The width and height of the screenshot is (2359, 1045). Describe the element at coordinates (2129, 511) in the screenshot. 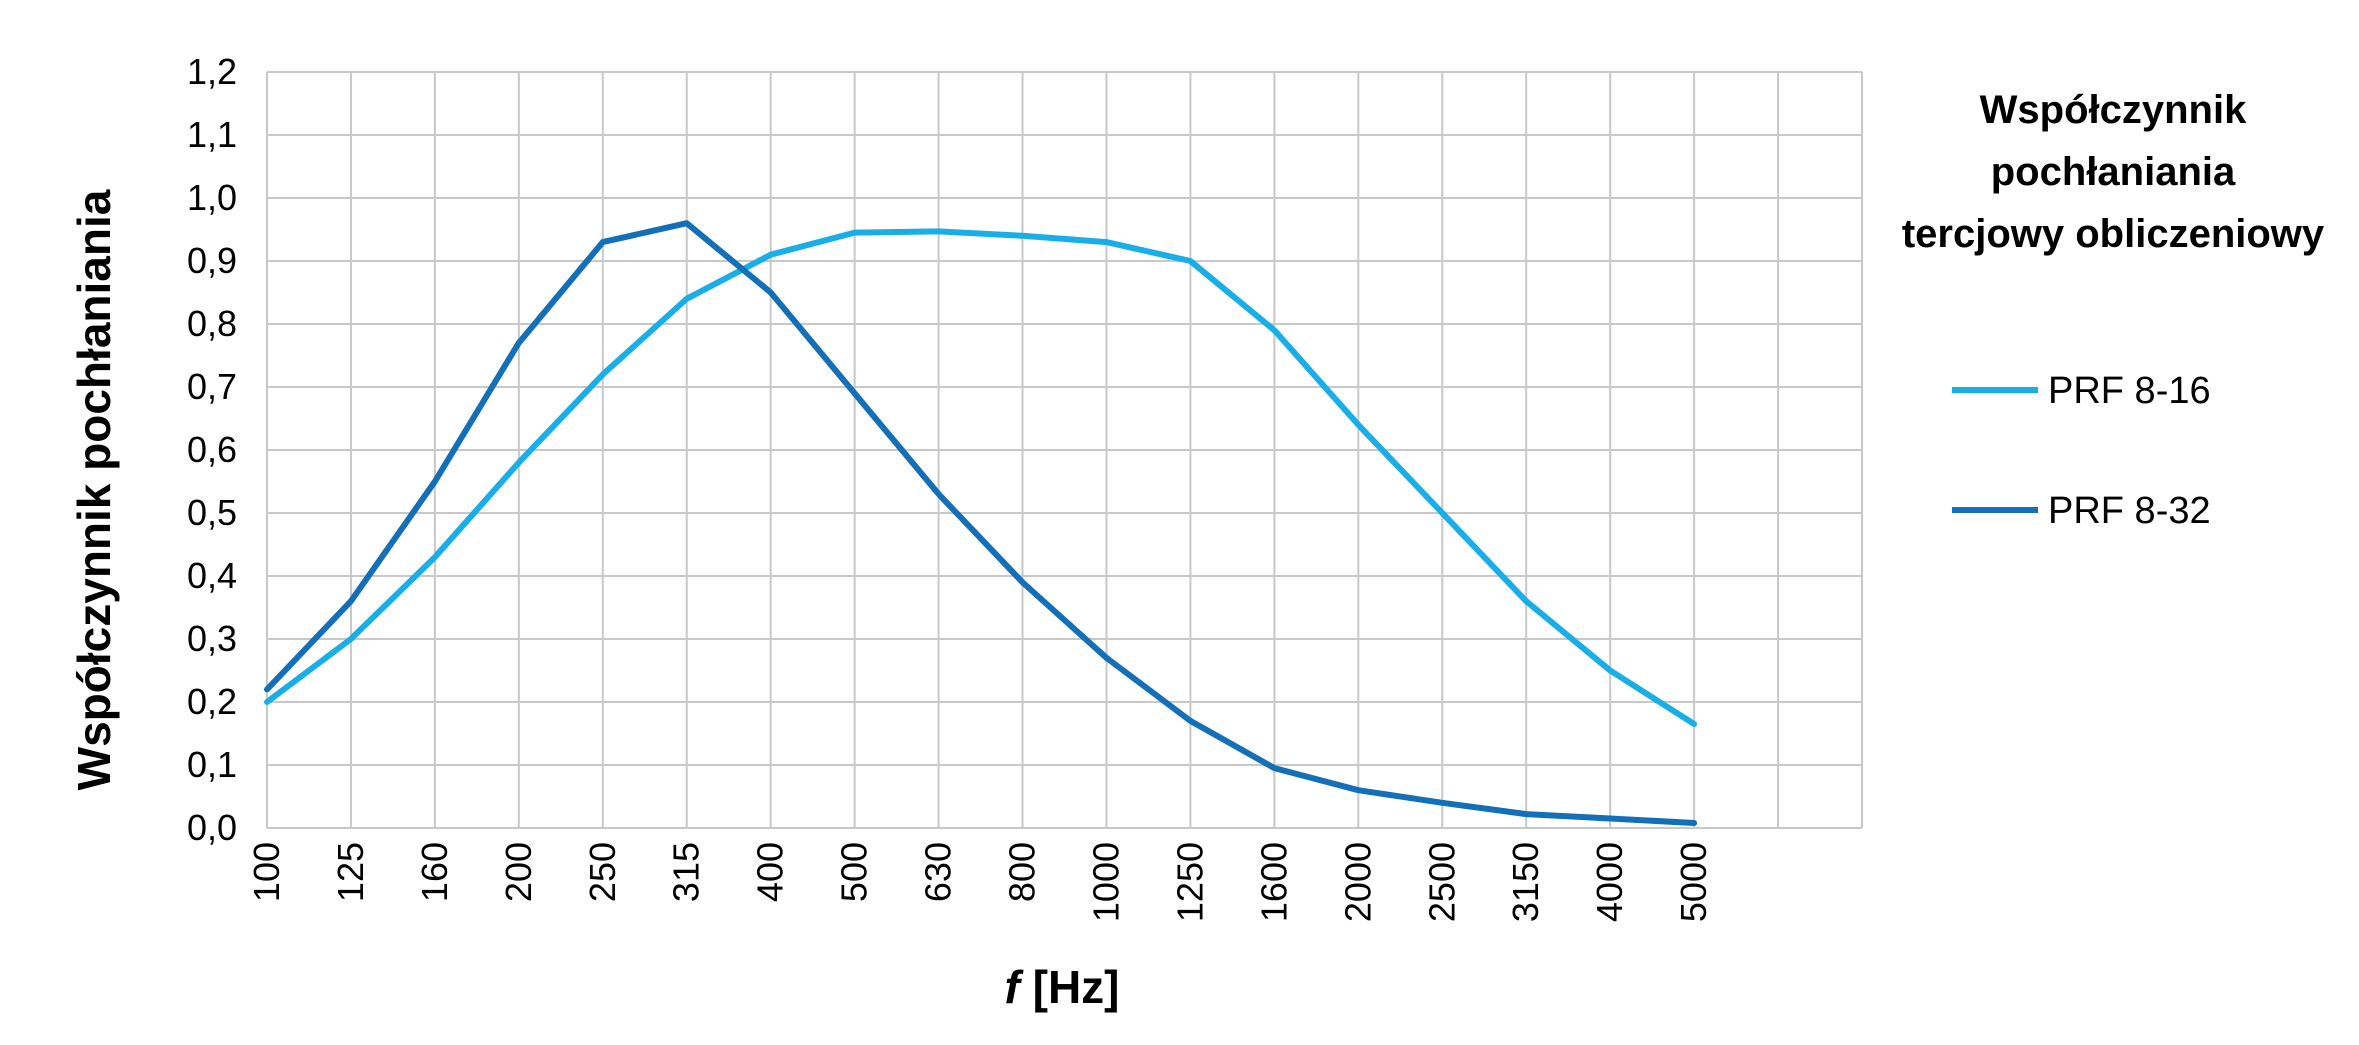

I see `legend-label-2: PRF 8-32` at that location.